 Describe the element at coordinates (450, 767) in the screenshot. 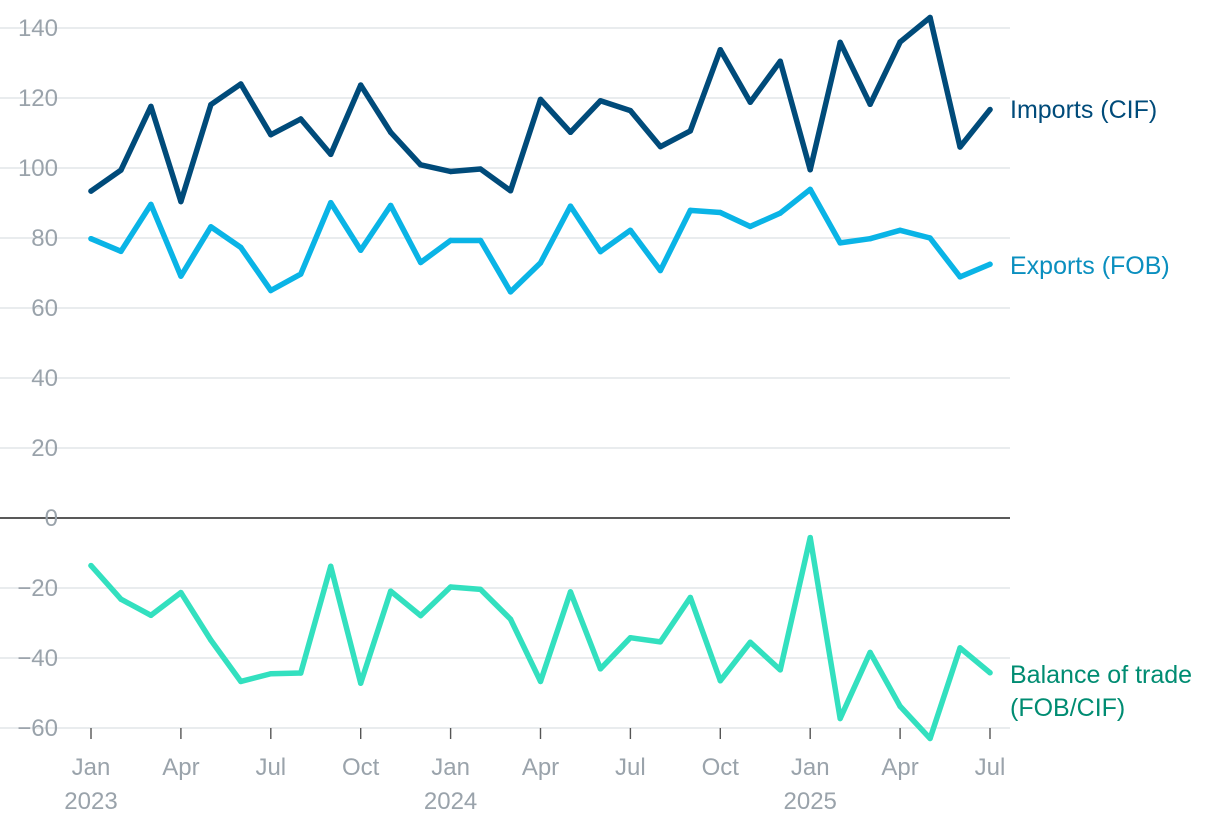

I see `x-tick-label-month: Jan` at that location.